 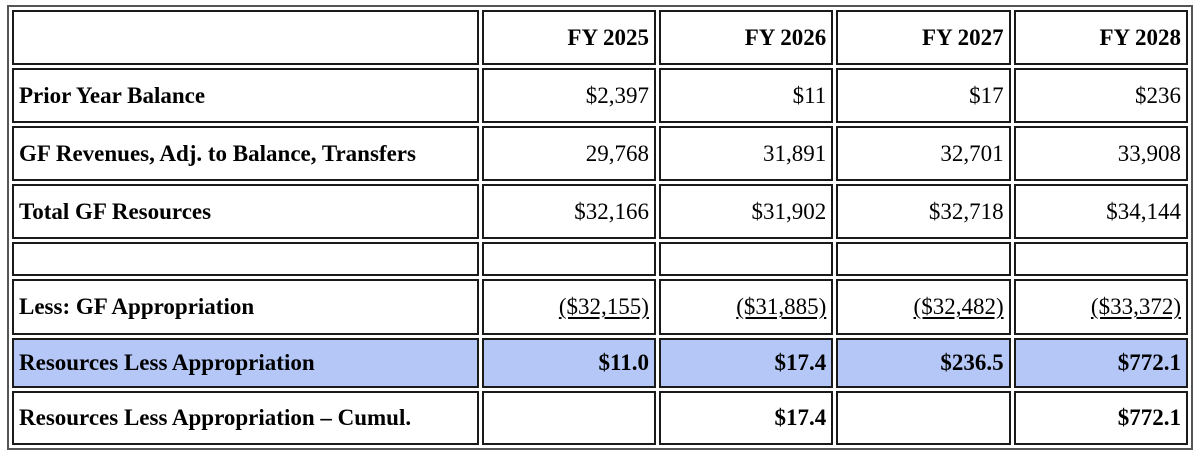 I want to click on cell-value-text: ($31,885), so click(x=781, y=306).